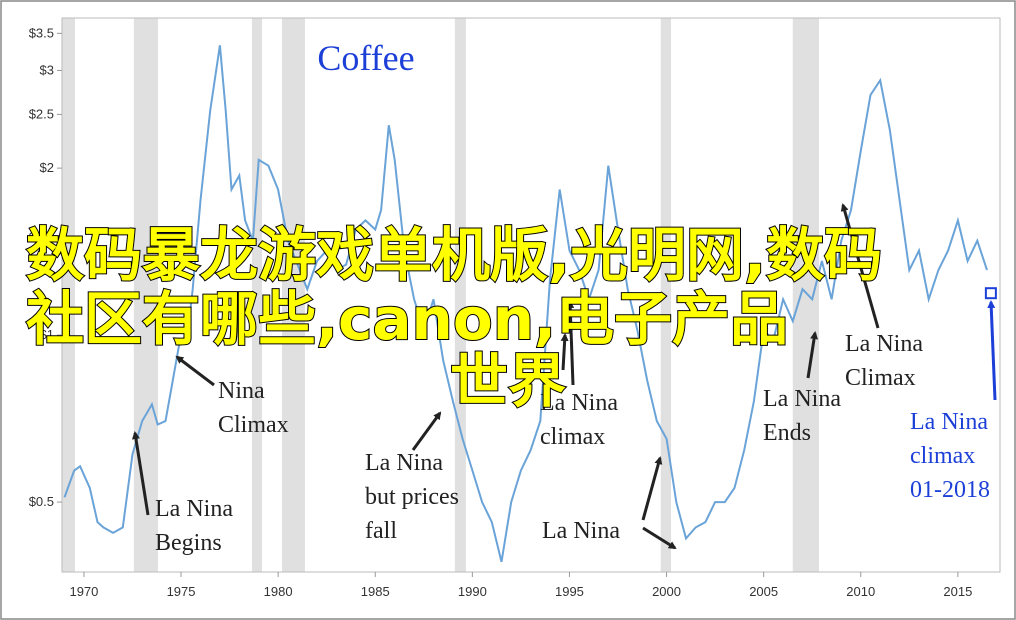  I want to click on y-tick-label: $1.5, so click(41, 236).